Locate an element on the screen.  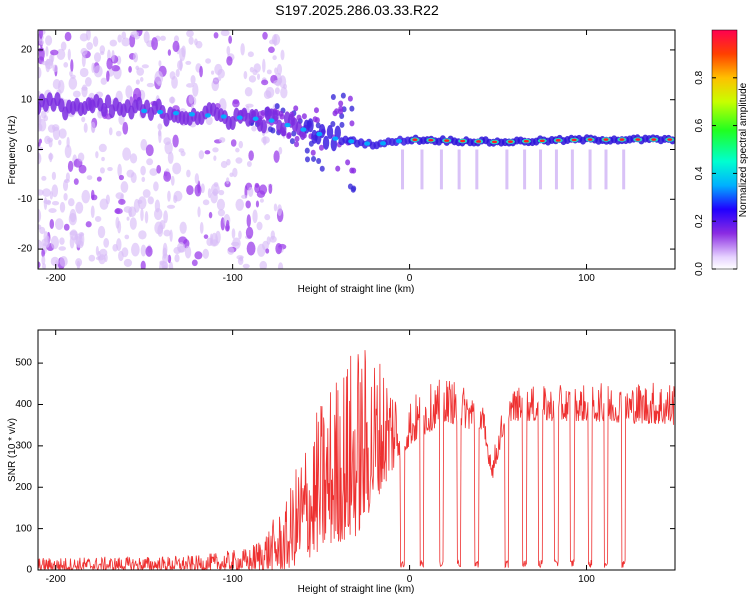
x-tick-label: -100 is located at coordinates (233, 579).